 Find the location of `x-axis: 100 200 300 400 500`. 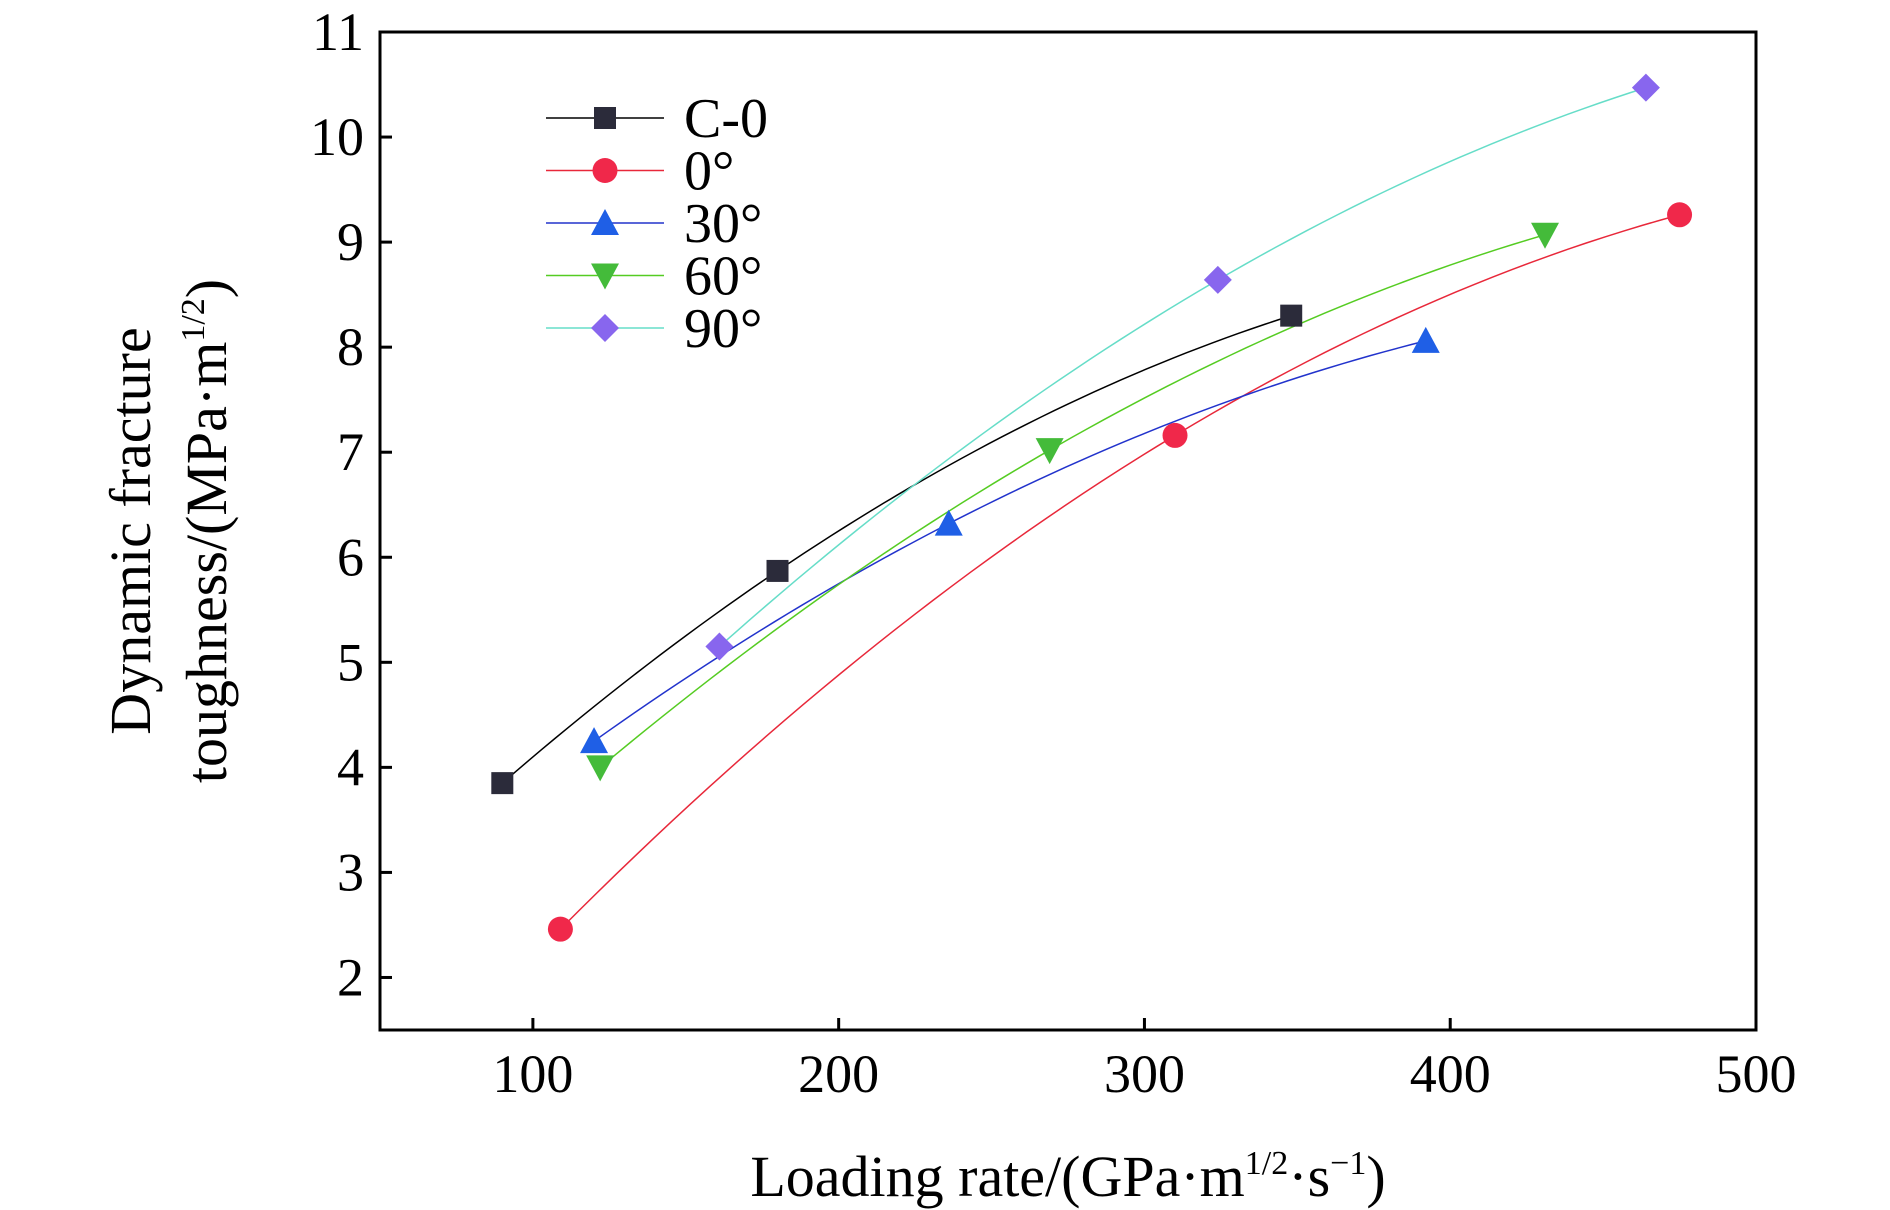

x-axis: 100 200 300 400 500 is located at coordinates (1144, 1061).